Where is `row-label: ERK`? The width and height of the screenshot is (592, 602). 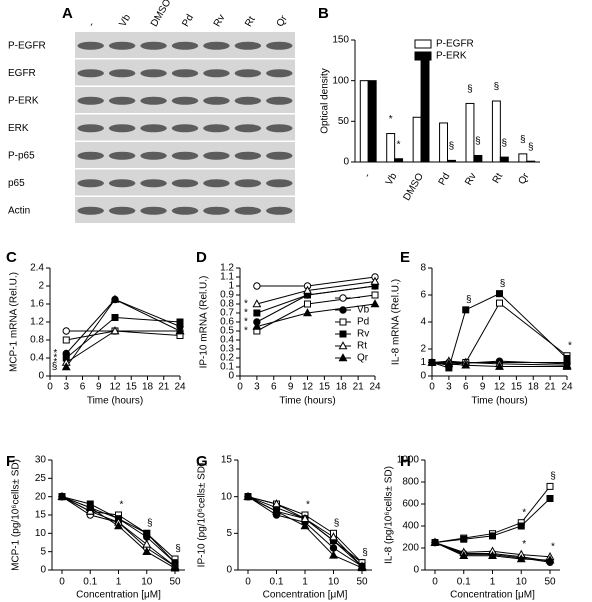 row-label: ERK is located at coordinates (18, 128).